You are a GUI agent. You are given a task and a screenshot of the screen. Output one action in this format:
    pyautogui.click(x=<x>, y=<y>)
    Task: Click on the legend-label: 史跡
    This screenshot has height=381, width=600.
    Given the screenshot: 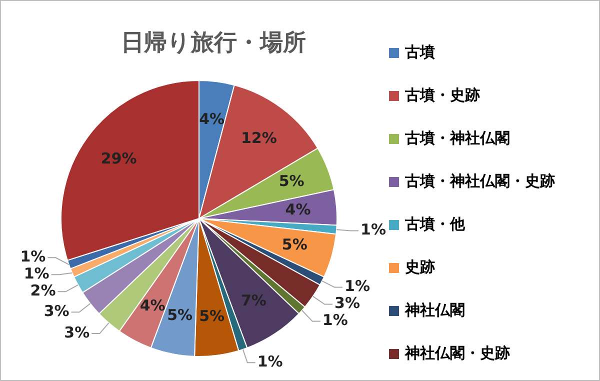 What is the action you would take?
    pyautogui.click(x=420, y=267)
    